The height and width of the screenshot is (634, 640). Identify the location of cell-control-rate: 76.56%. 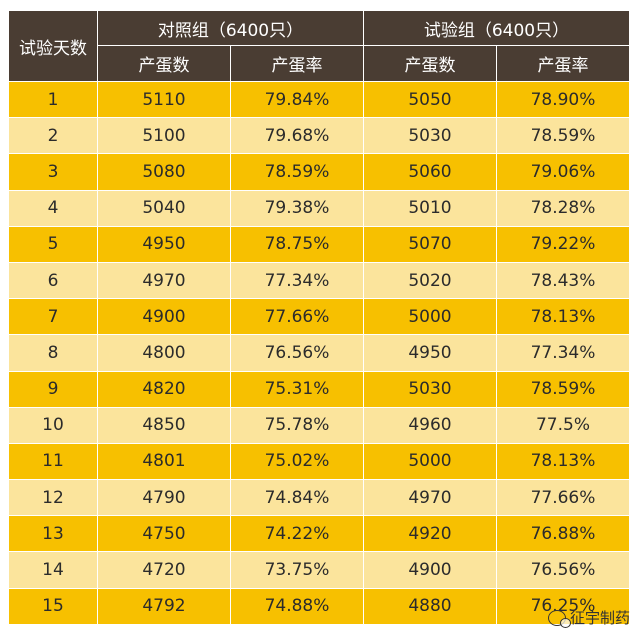
(297, 353).